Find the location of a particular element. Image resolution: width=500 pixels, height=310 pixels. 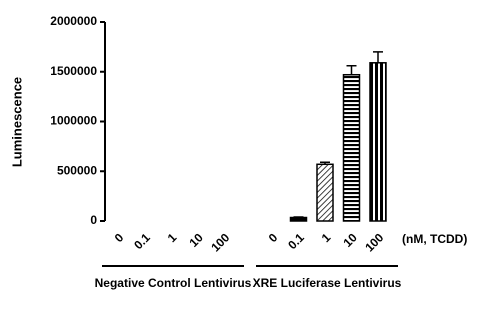

y-tick-label: 0 is located at coordinates (93, 220).